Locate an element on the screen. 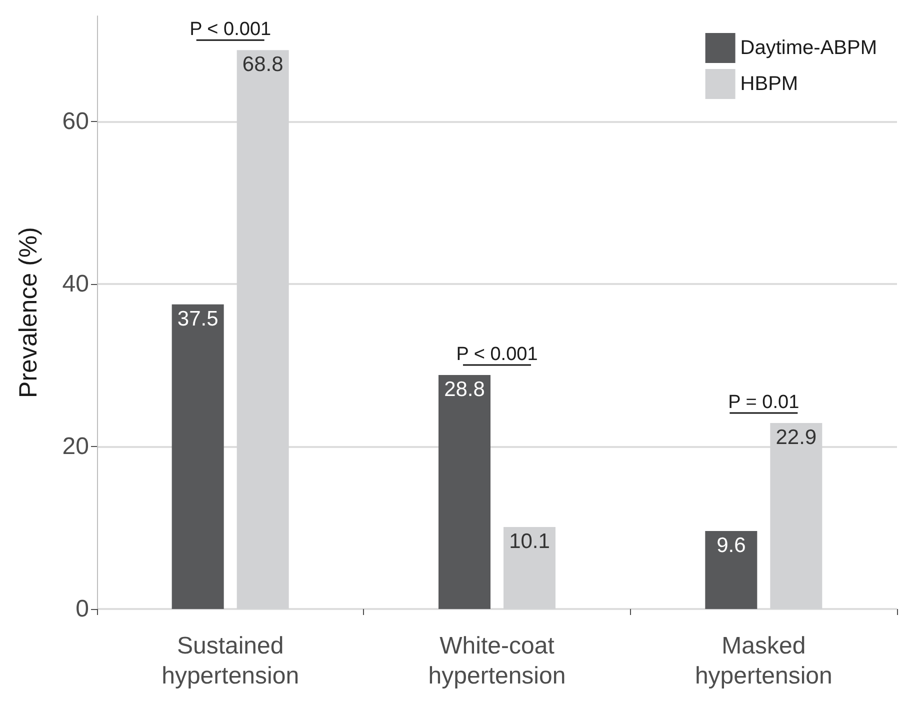 This screenshot has height=721, width=920. y-tick-label: 40 is located at coordinates (75, 284).